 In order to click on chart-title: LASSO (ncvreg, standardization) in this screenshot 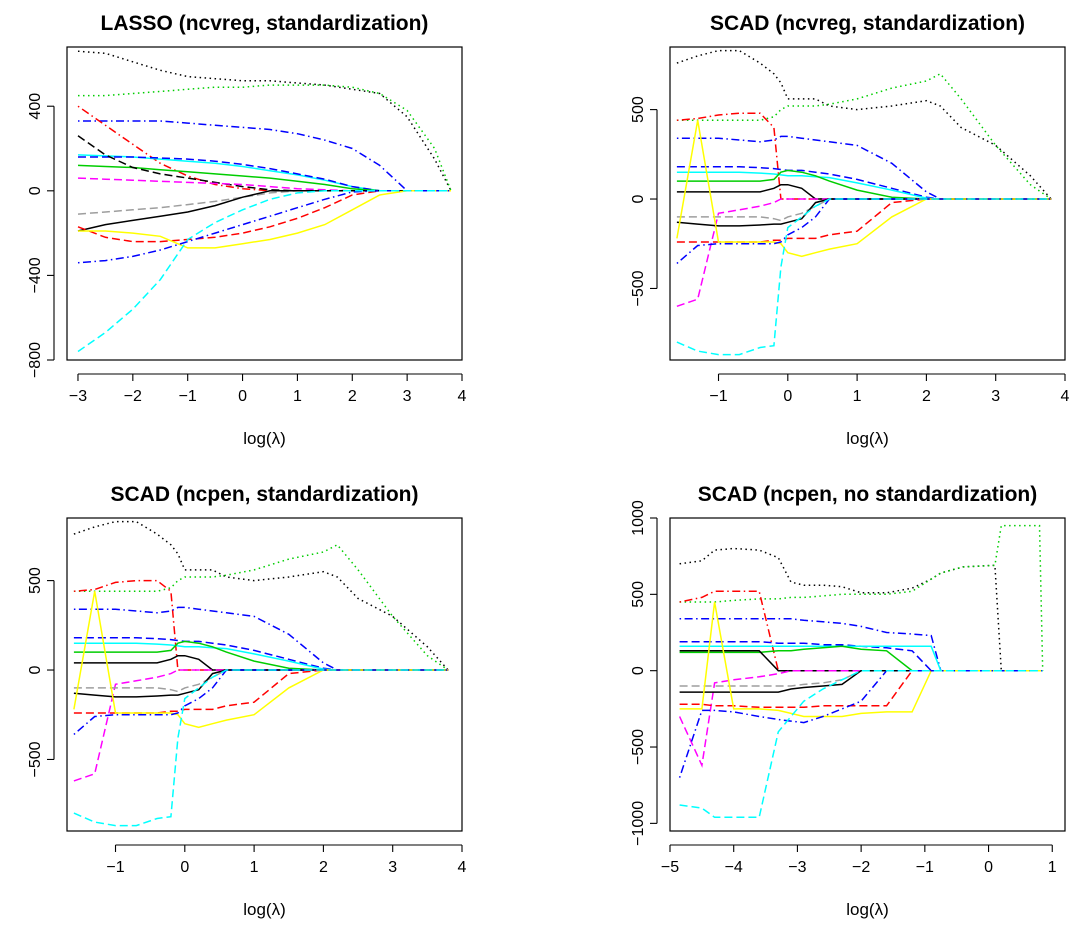, I will do `click(265, 23)`.